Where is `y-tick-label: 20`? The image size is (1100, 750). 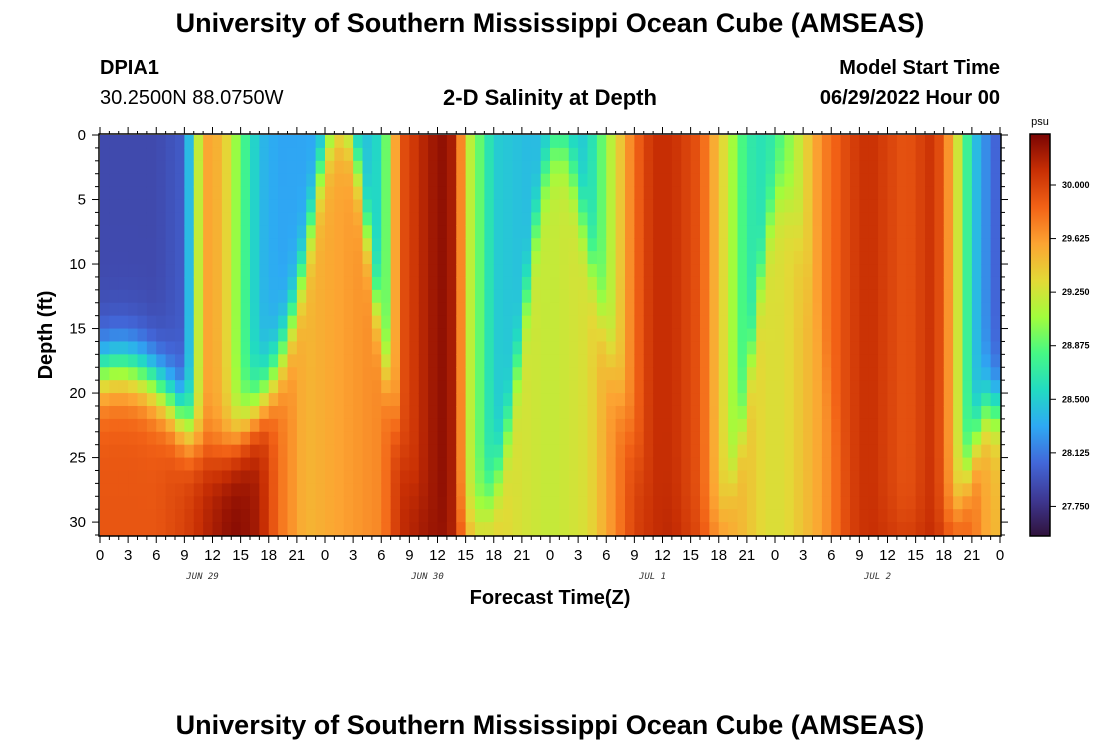
y-tick-label: 20 is located at coordinates (77, 393).